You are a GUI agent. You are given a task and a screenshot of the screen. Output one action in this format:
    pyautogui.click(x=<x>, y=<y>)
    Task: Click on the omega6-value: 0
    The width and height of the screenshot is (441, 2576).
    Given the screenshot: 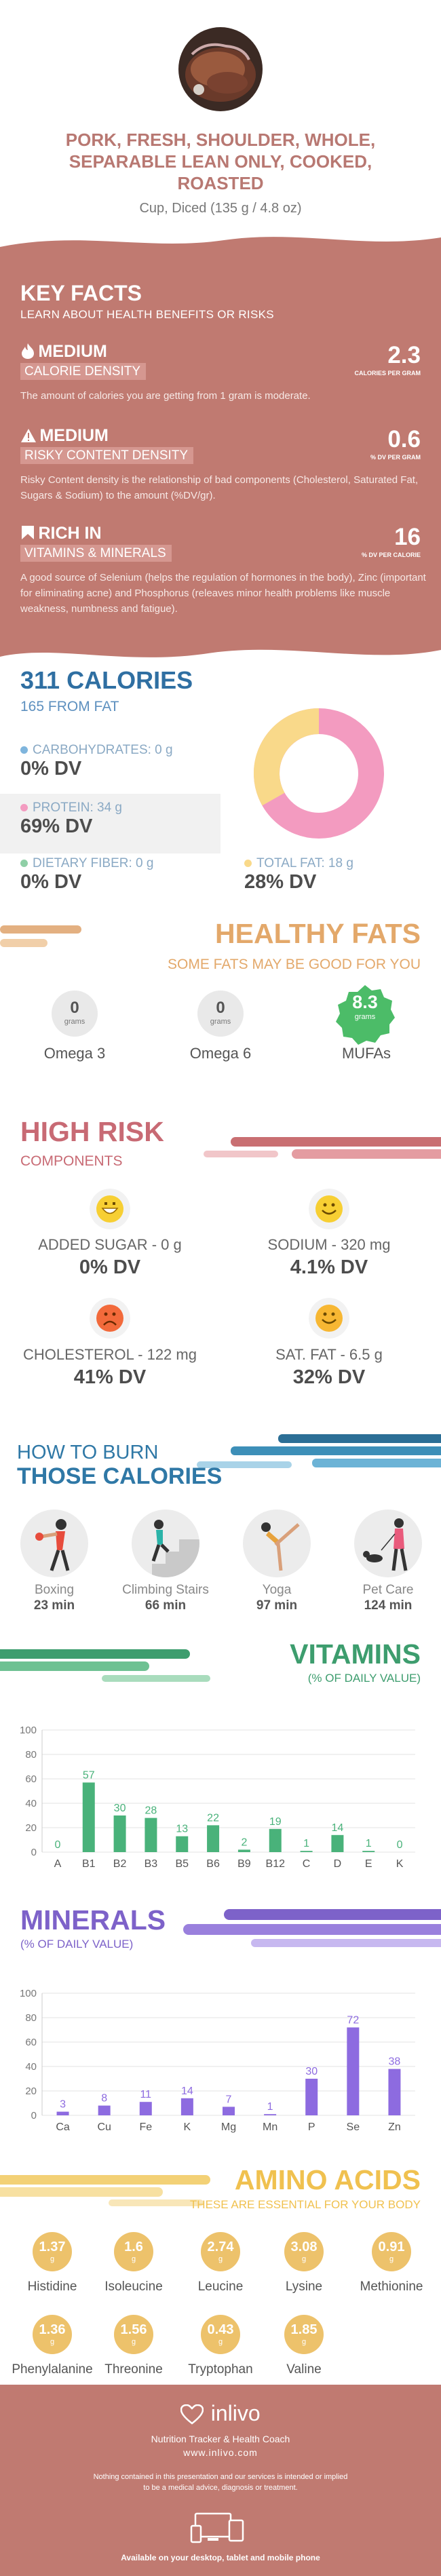 What is the action you would take?
    pyautogui.click(x=220, y=1008)
    